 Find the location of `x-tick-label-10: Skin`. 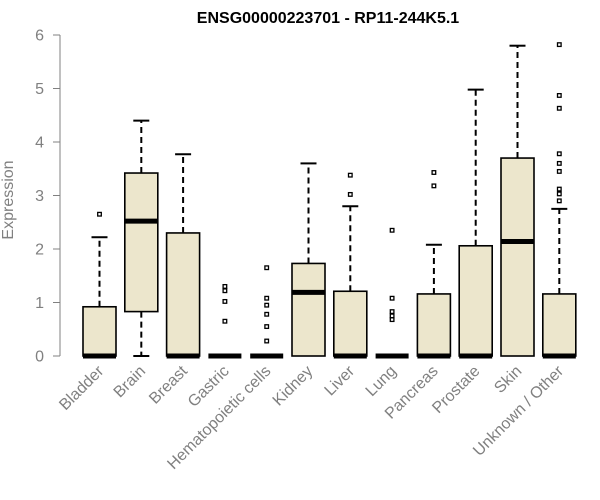

x-tick-label-10: Skin is located at coordinates (508, 380).